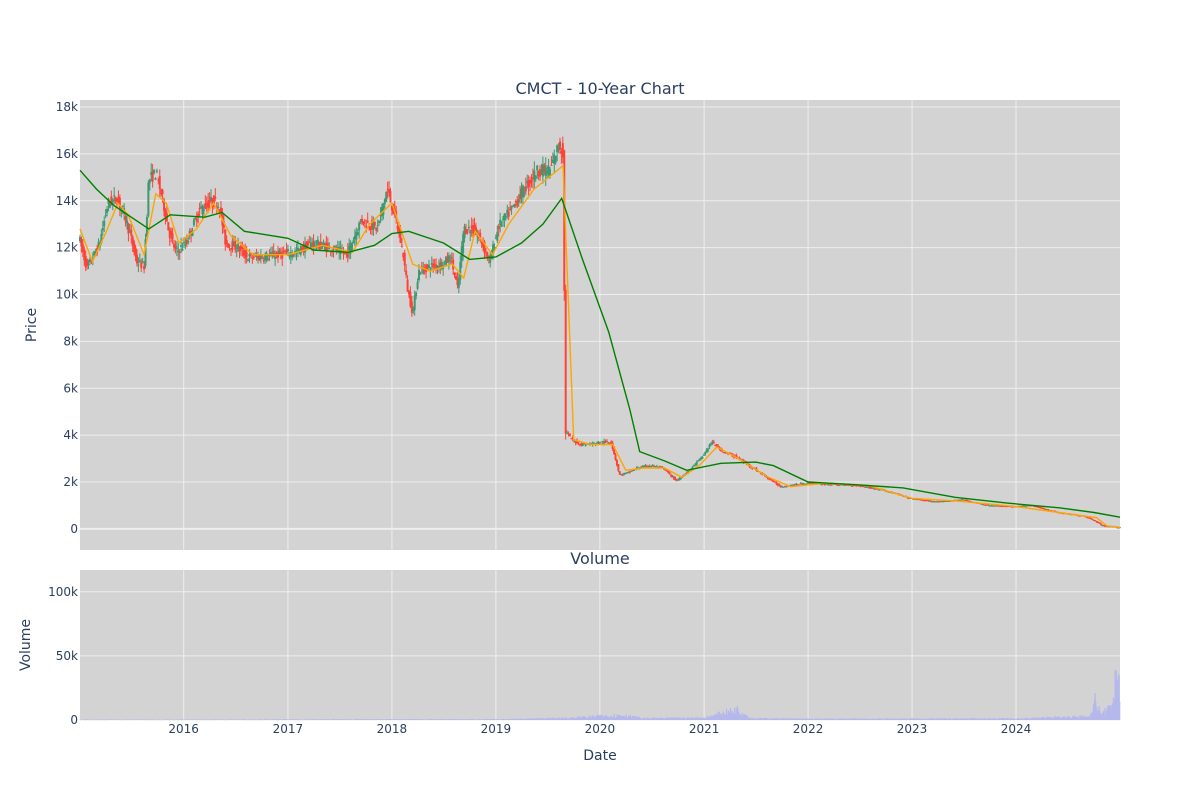 The image size is (1200, 804). What do you see at coordinates (70, 341) in the screenshot?
I see `price-y-tick: 8k` at bounding box center [70, 341].